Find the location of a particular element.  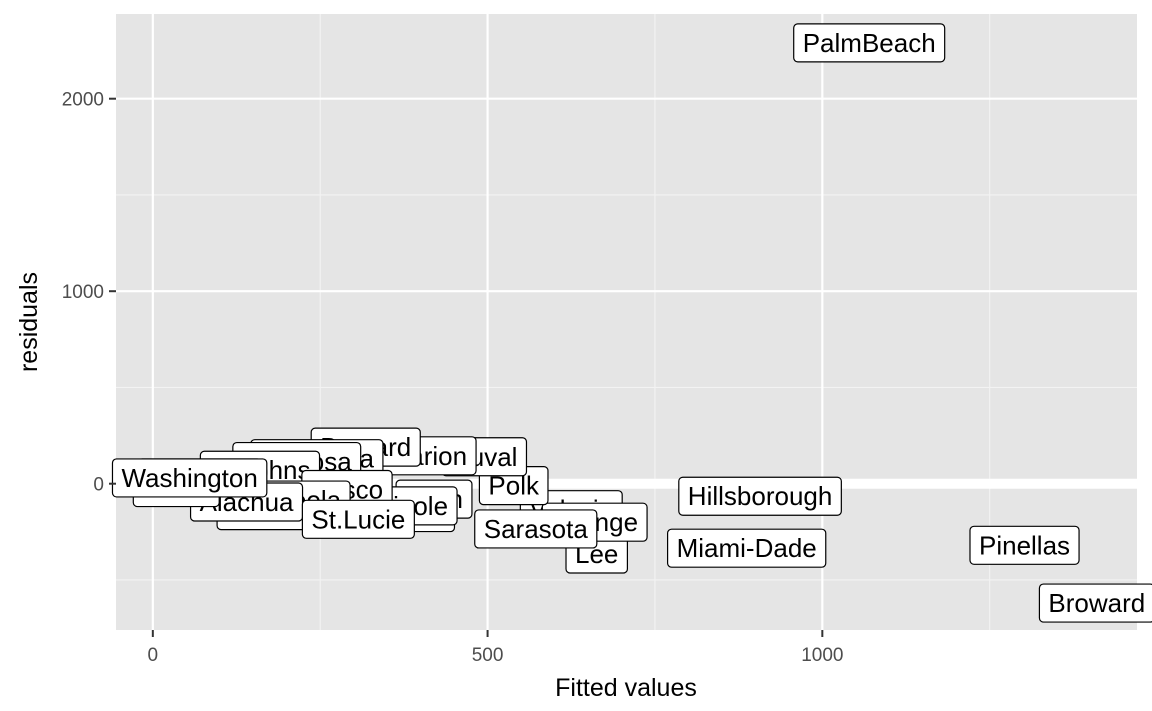

point-label-text: Broward is located at coordinates (1096, 603).